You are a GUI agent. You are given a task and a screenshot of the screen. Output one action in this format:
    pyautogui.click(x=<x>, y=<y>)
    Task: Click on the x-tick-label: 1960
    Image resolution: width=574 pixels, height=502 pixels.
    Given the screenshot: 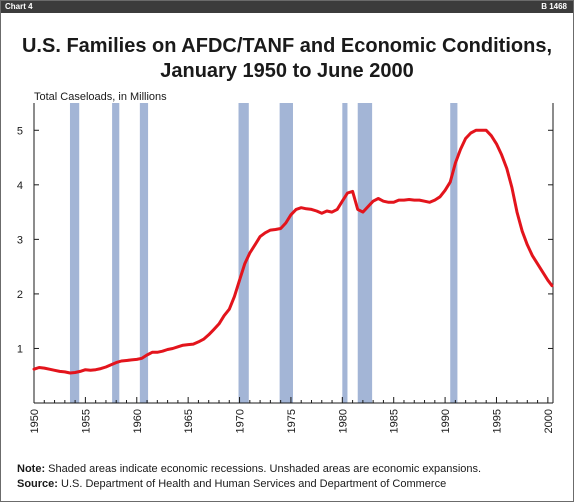 What is the action you would take?
    pyautogui.click(x=138, y=421)
    